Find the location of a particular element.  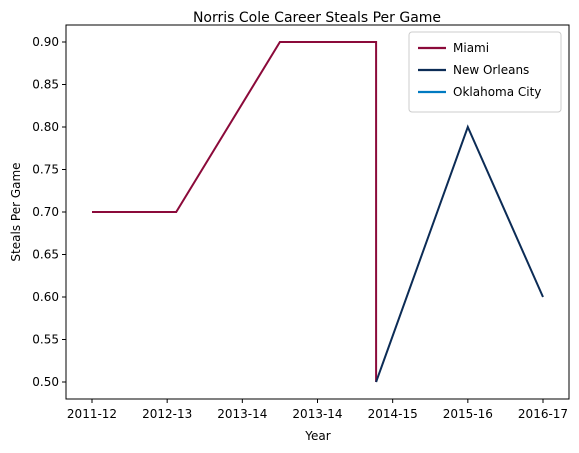

y-tick-label: 0.70 is located at coordinates (45, 212).